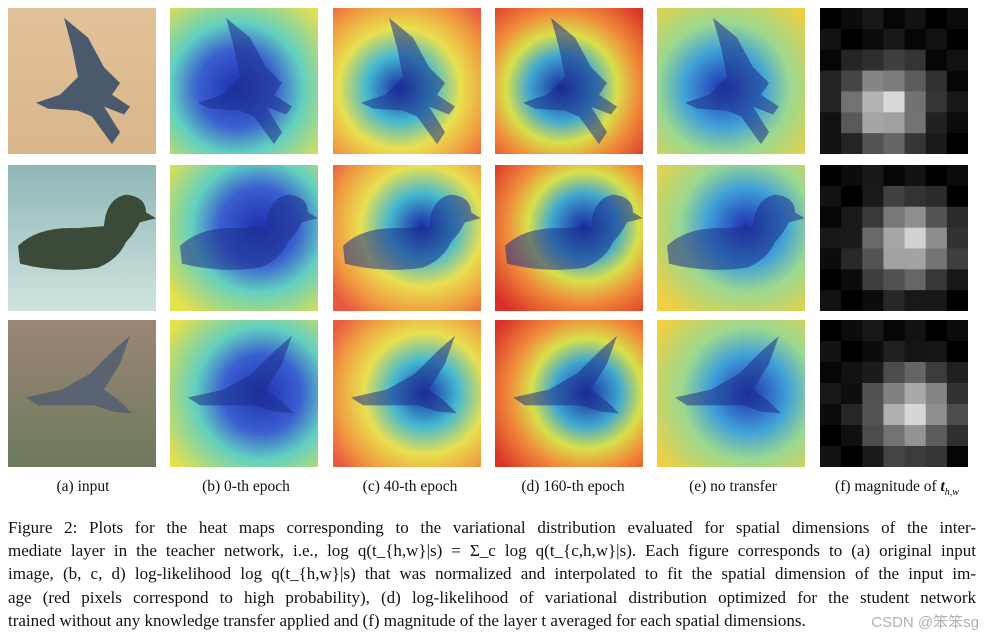  What do you see at coordinates (925, 622) in the screenshot?
I see `watermark: CSDN @笨笨sg` at bounding box center [925, 622].